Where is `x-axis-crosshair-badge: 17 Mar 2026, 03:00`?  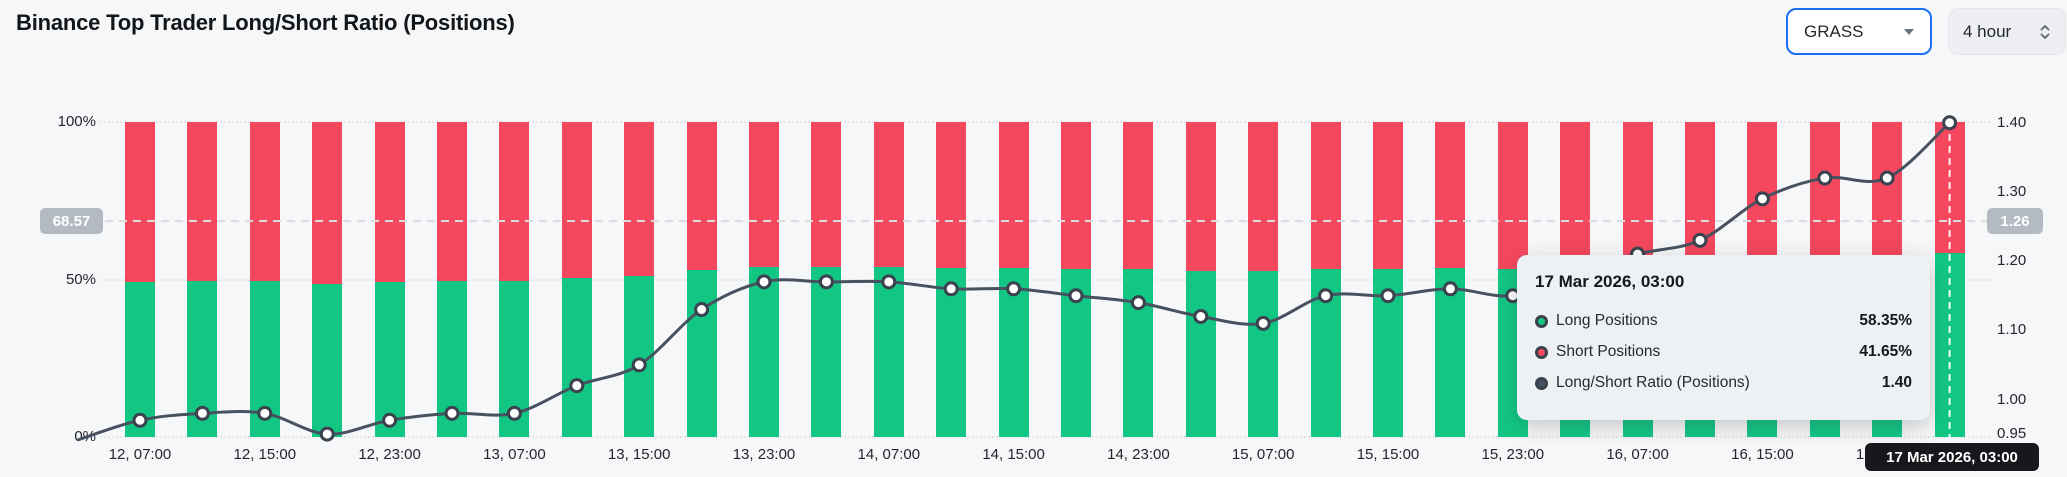 x-axis-crosshair-badge: 17 Mar 2026, 03:00 is located at coordinates (1952, 457).